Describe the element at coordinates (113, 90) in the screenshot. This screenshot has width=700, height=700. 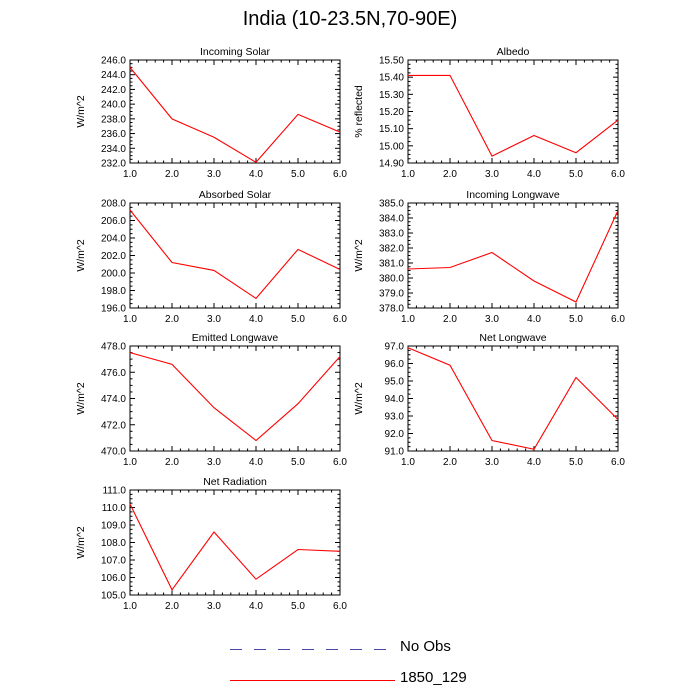
I see `y-tick-label: 242.0` at that location.